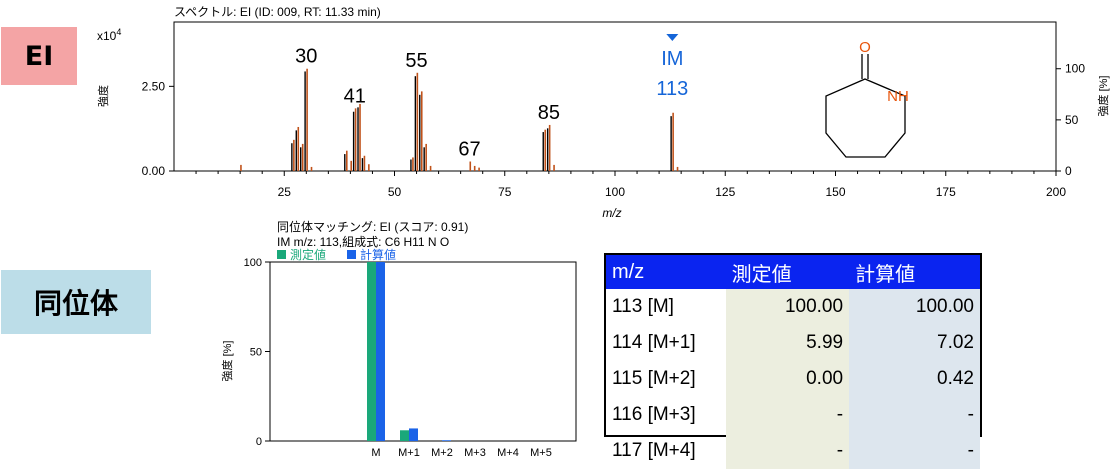  I want to click on isotope-bar-chart: 測定値 計算値 強度 [%] 0 50 100 M M+1 M+2 M+3 M+4 M+5, so click(398, 353).